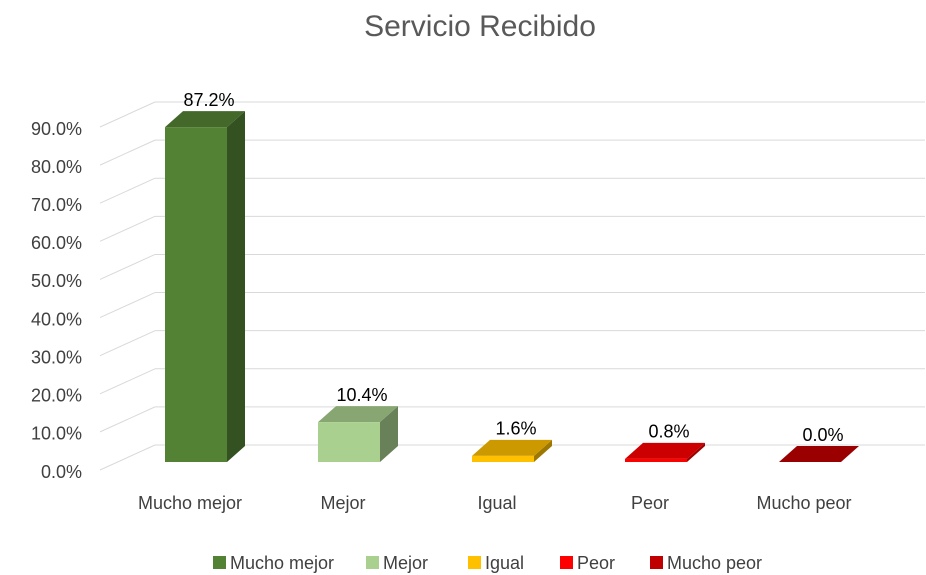 This screenshot has height=575, width=926. What do you see at coordinates (56, 281) in the screenshot?
I see `y-tick-label: 50.0%` at bounding box center [56, 281].